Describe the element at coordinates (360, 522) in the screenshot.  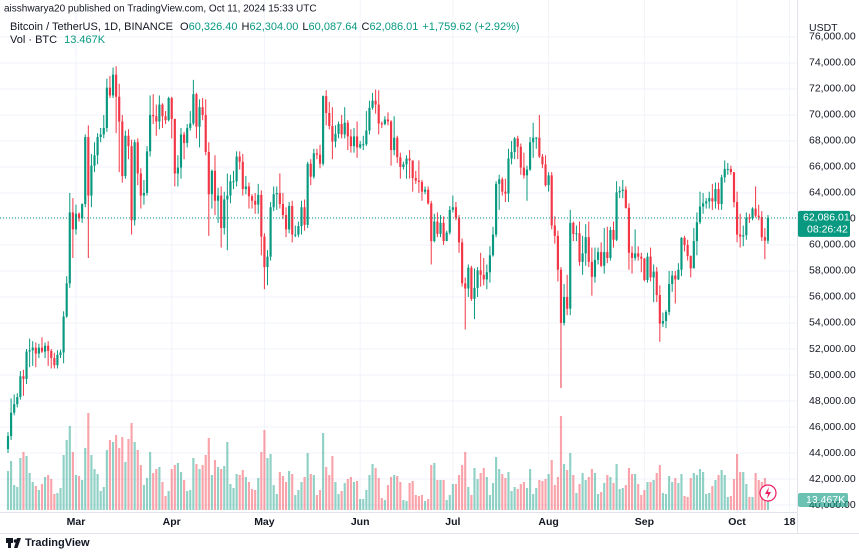
I see `x-tick-label: Jun` at that location.